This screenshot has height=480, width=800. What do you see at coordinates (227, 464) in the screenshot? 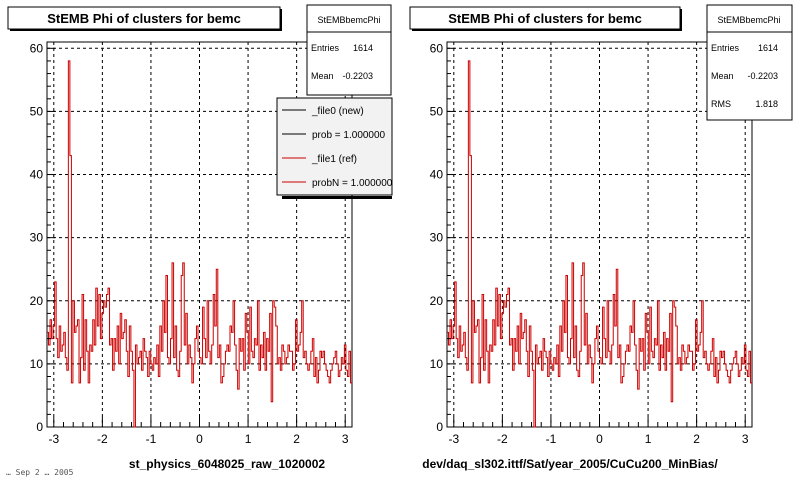
I see `x-axis-label: st_physics_6048025_raw_1020002` at bounding box center [227, 464].